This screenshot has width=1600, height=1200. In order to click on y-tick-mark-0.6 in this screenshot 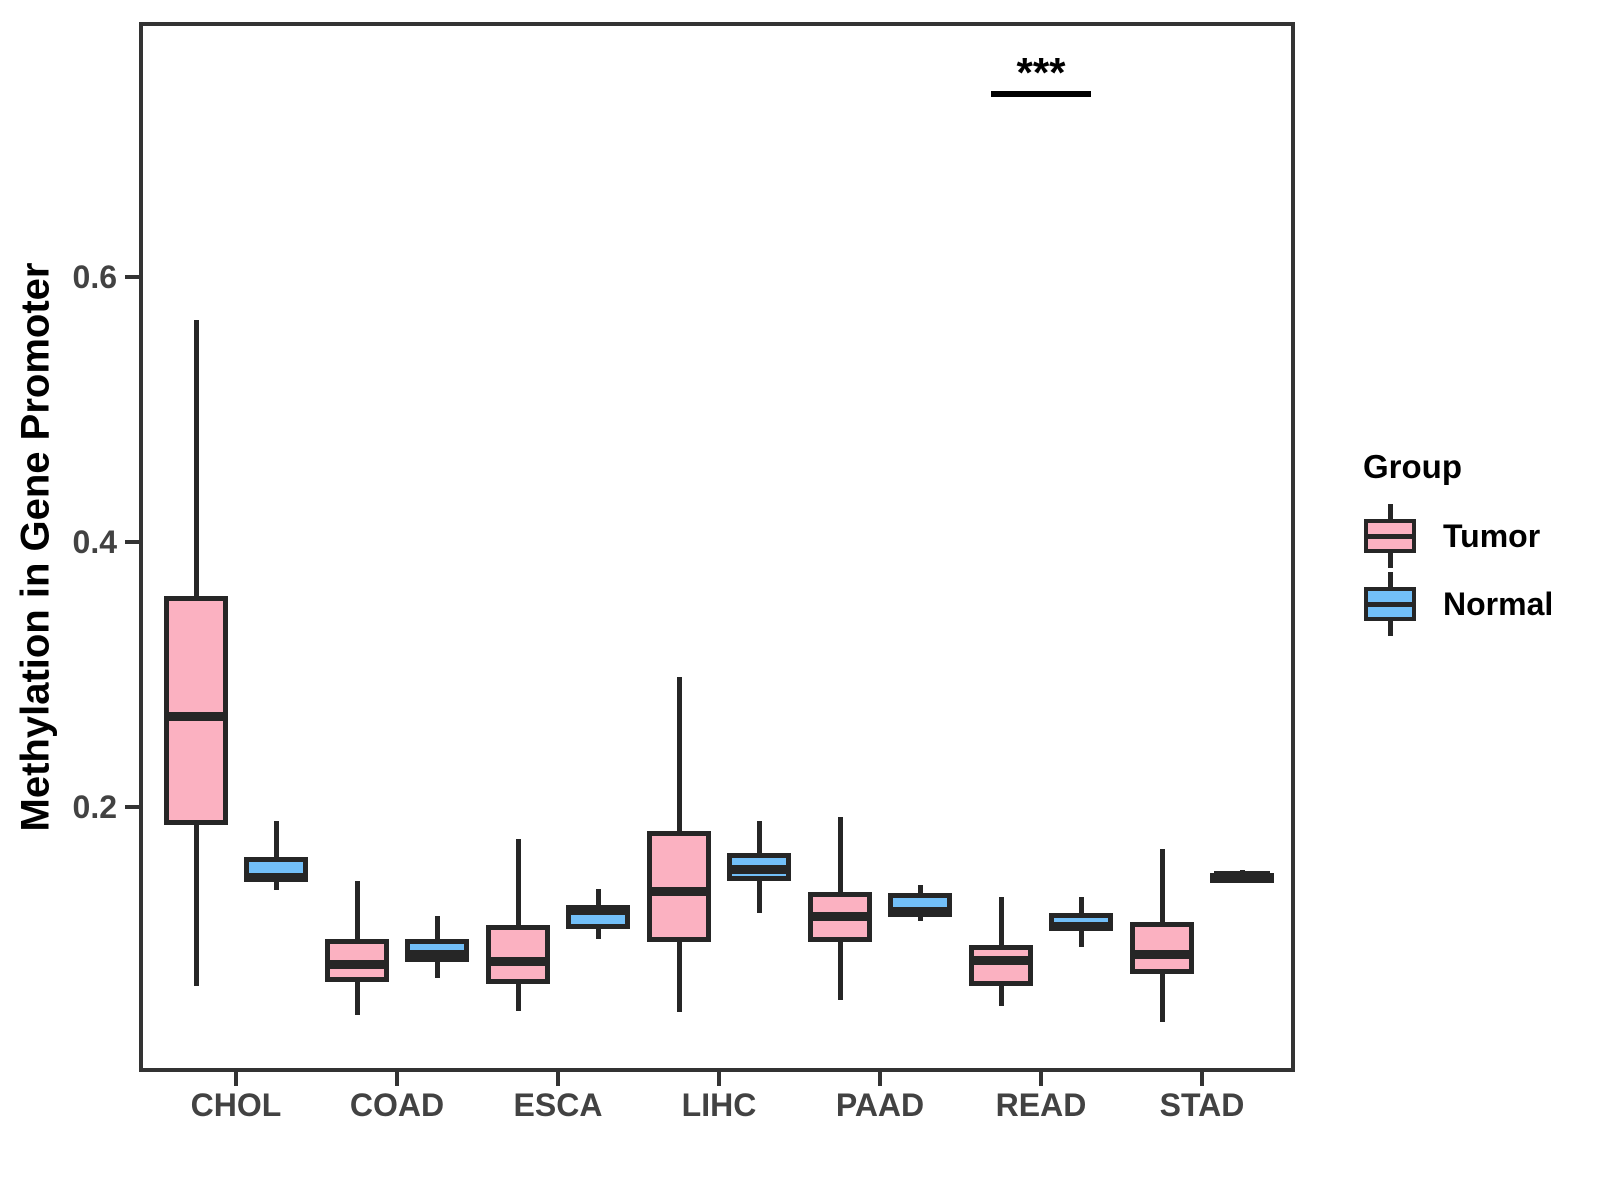, I will do `click(132, 276)`.